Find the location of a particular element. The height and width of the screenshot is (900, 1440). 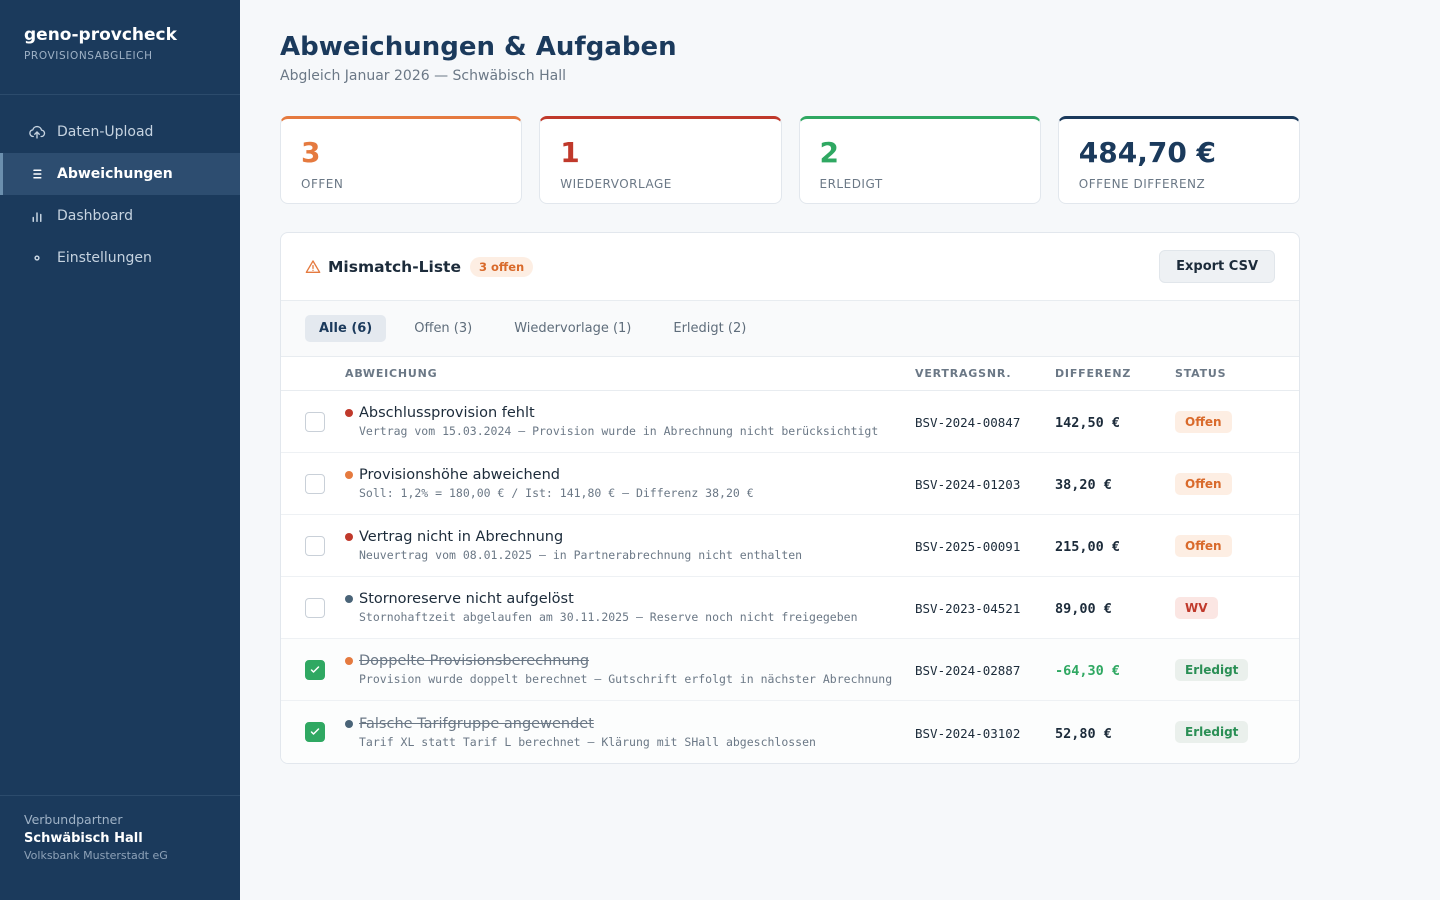

warning-icon is located at coordinates (313, 267).